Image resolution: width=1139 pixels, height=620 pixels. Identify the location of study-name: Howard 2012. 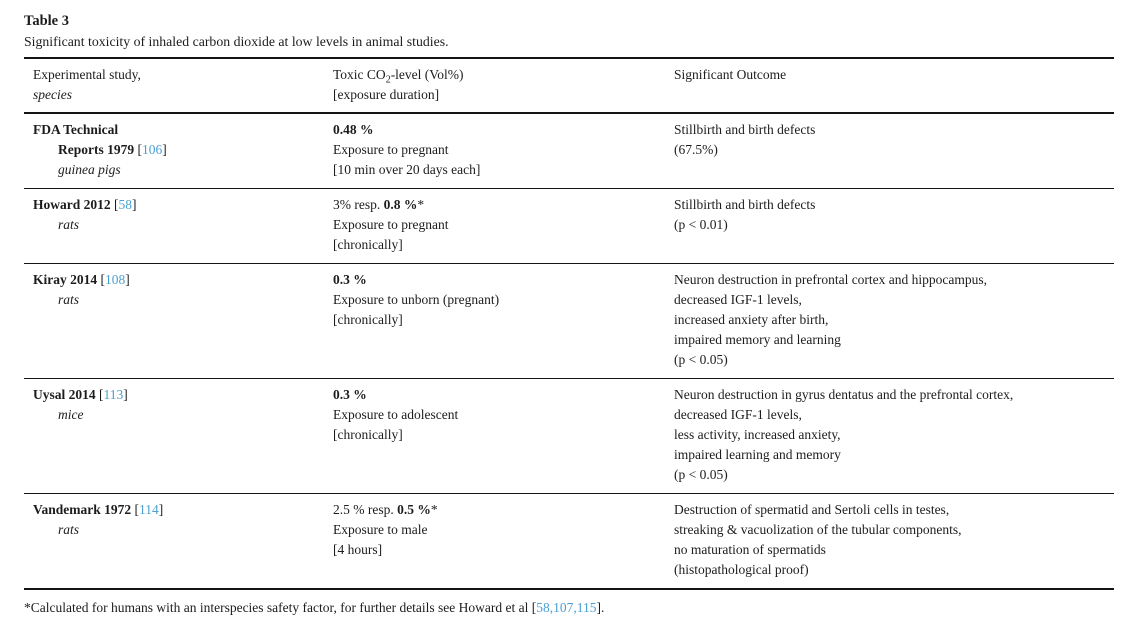
(72, 204).